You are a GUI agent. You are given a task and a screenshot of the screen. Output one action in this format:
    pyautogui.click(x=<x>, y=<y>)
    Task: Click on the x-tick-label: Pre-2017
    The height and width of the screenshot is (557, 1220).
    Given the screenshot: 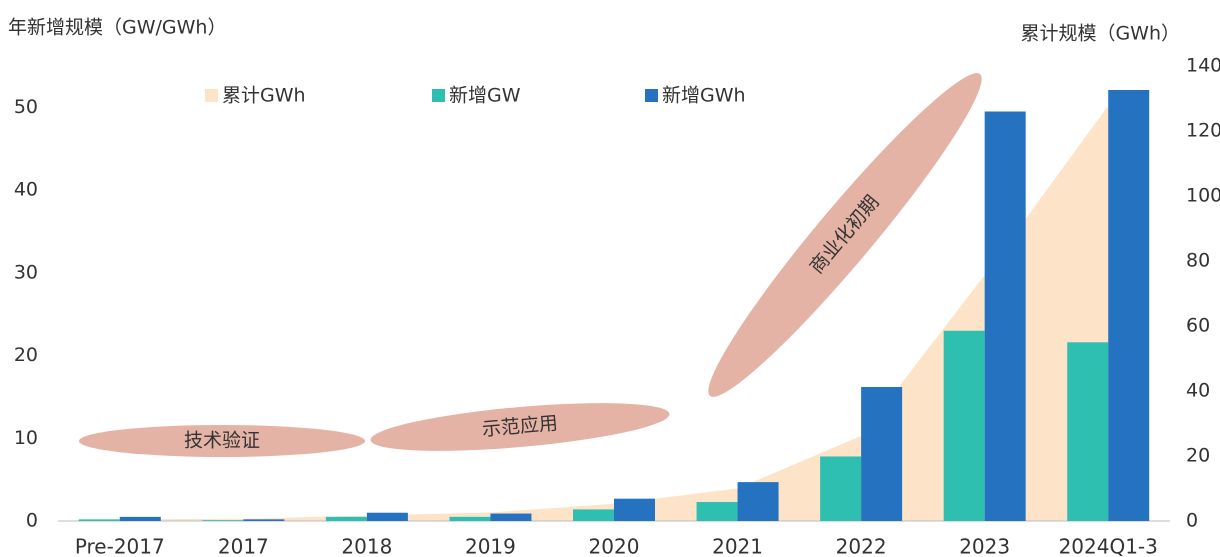 What is the action you would take?
    pyautogui.click(x=120, y=546)
    